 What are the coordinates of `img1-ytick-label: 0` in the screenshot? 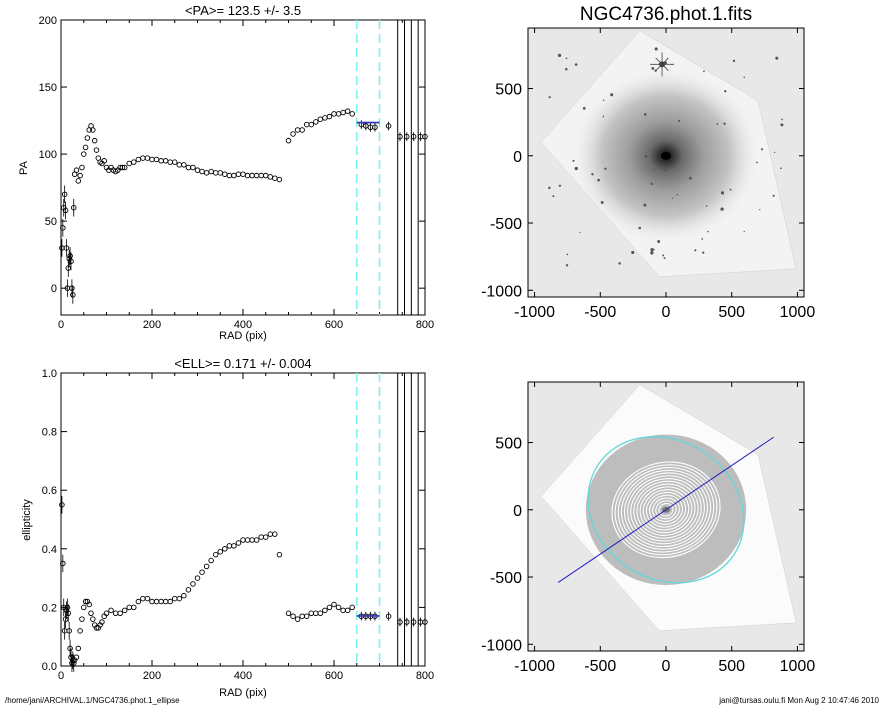 It's located at (517, 157).